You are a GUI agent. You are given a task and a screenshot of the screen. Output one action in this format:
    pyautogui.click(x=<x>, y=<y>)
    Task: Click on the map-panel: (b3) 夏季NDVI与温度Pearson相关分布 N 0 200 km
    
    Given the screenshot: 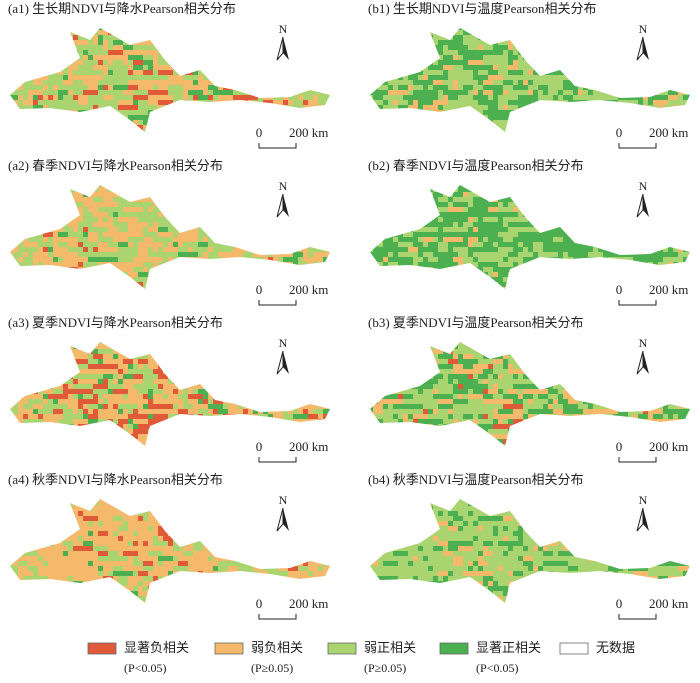 What is the action you would take?
    pyautogui.click(x=529, y=389)
    